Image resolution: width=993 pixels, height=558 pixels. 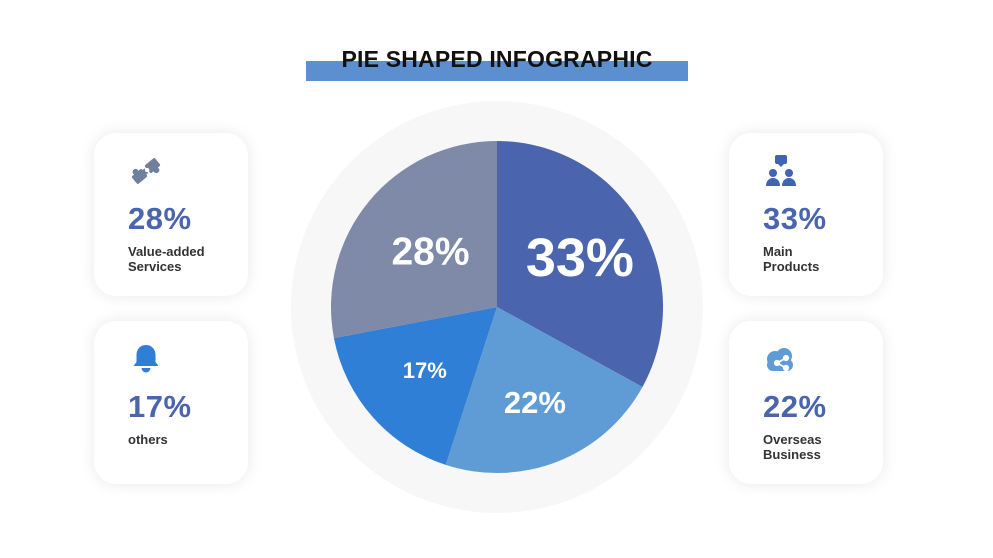 What do you see at coordinates (791, 259) in the screenshot?
I see `main-products-label: Main Products` at bounding box center [791, 259].